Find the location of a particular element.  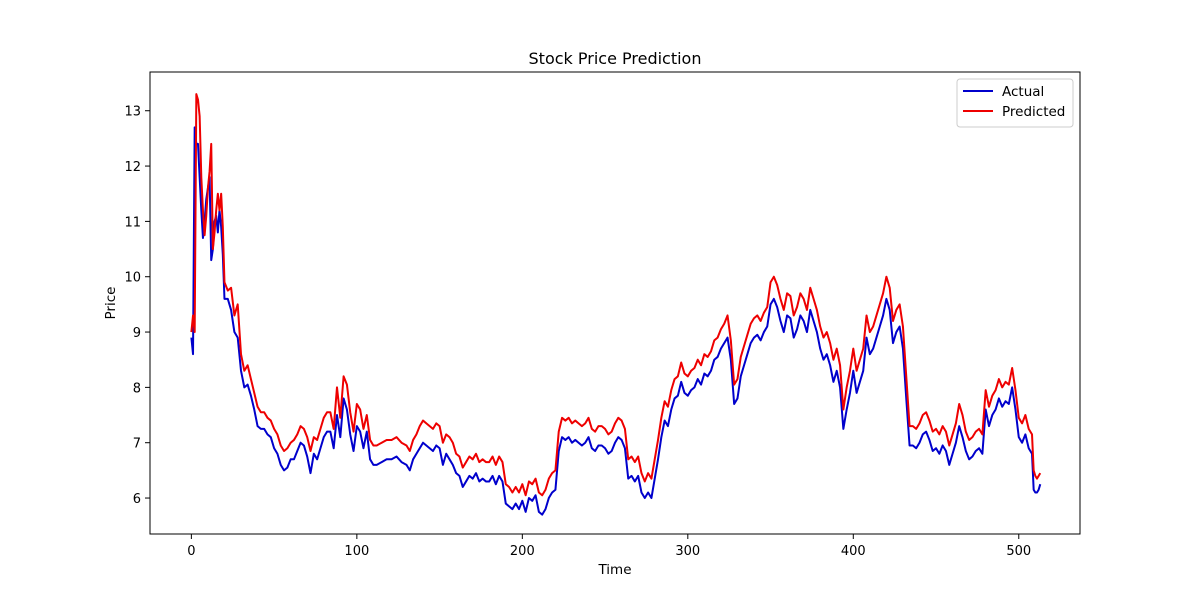

x-tick-label: 400 is located at coordinates (853, 551).